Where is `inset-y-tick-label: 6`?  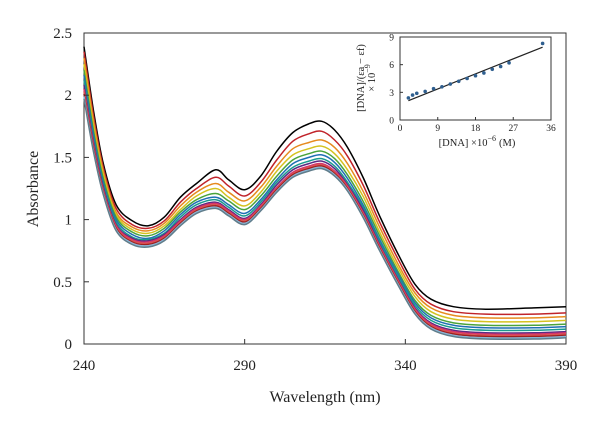
inset-y-tick-label: 6 is located at coordinates (391, 66).